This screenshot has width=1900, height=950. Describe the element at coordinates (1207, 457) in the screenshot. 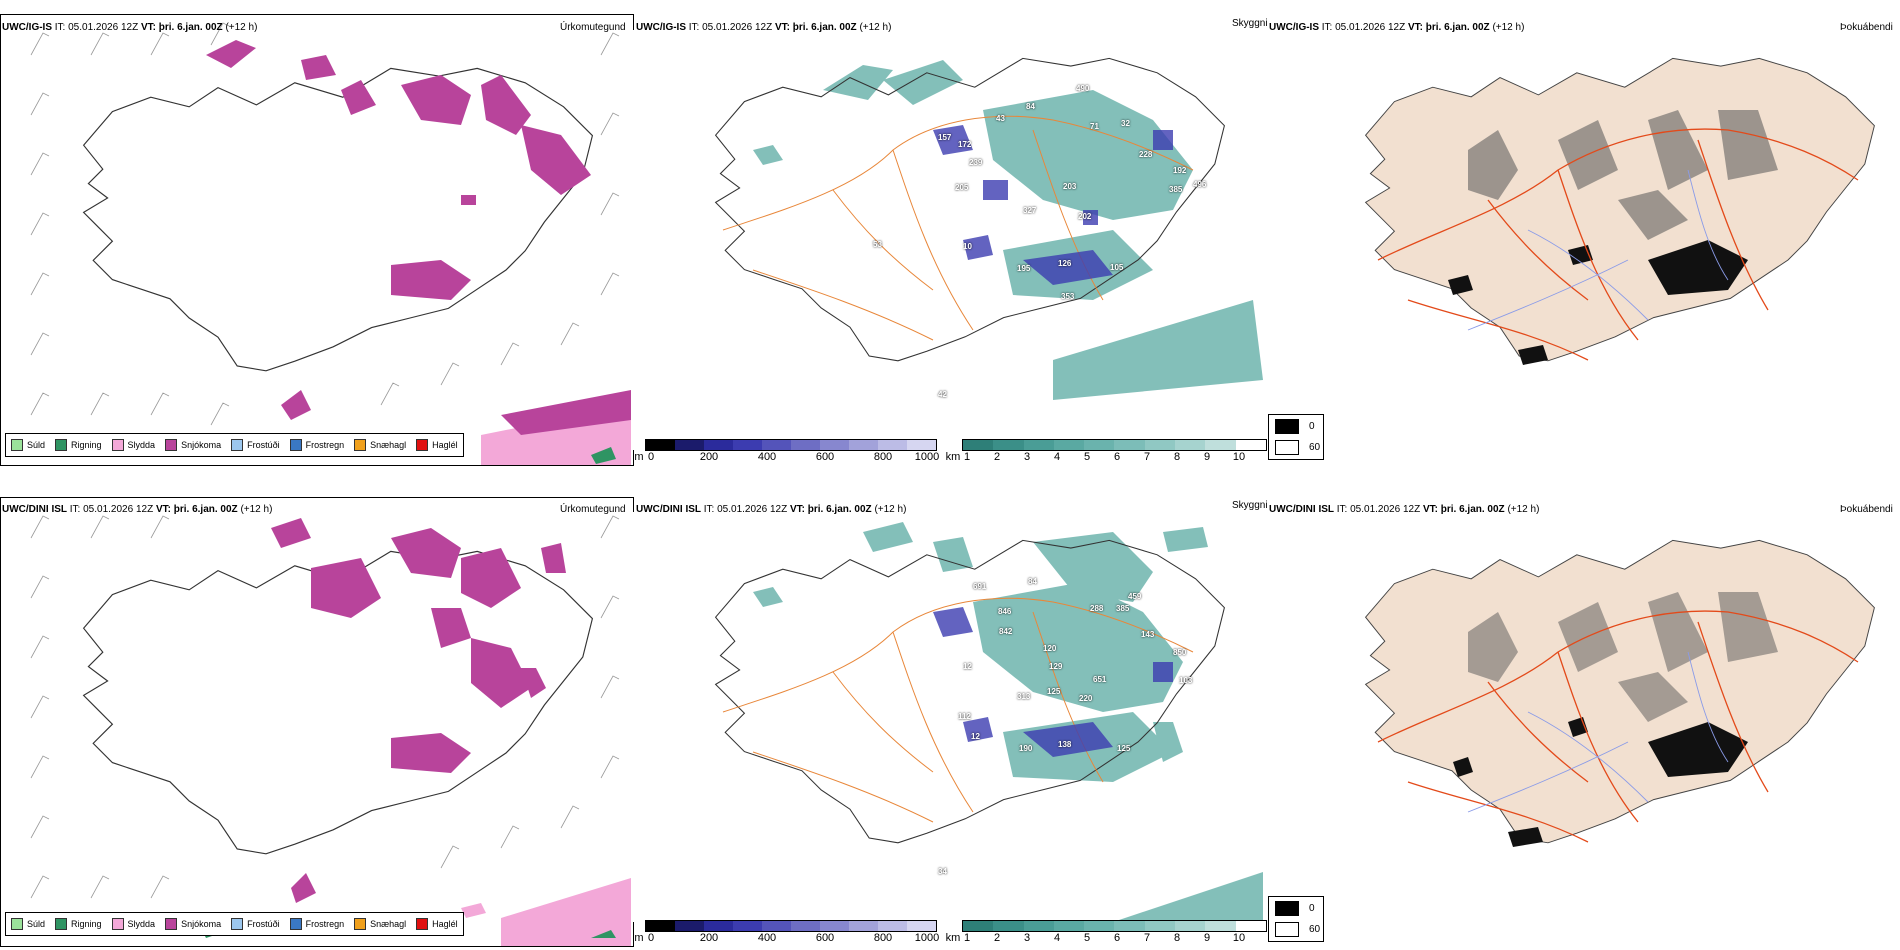

I see `colorbar-tick: 9` at that location.